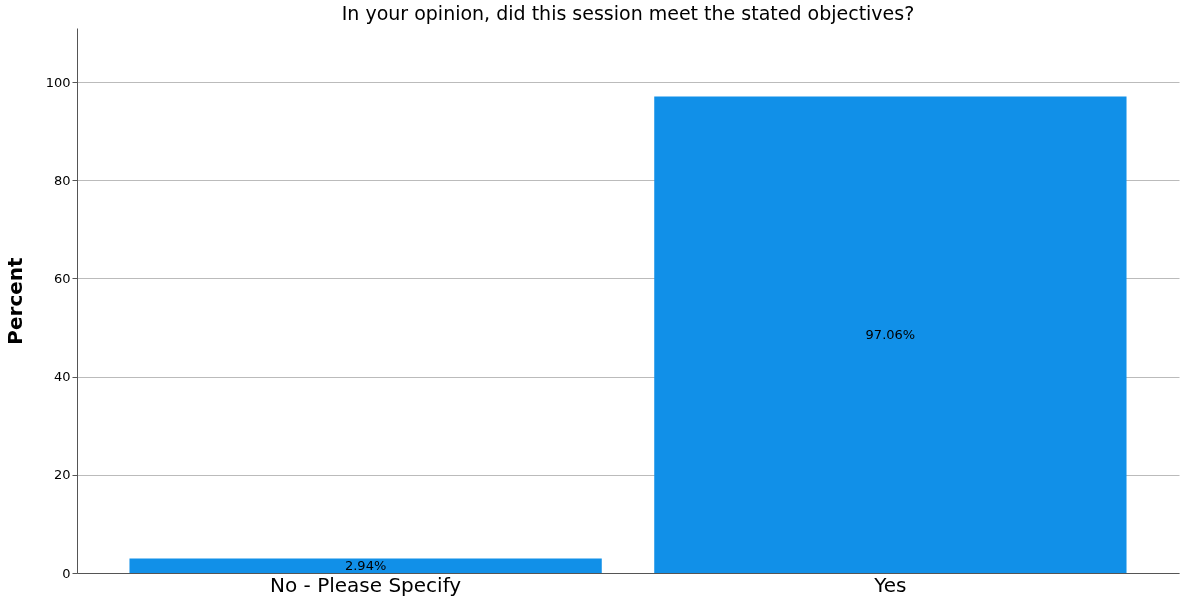  Describe the element at coordinates (14, 300) in the screenshot. I see `y-axis-title: Percent` at that location.